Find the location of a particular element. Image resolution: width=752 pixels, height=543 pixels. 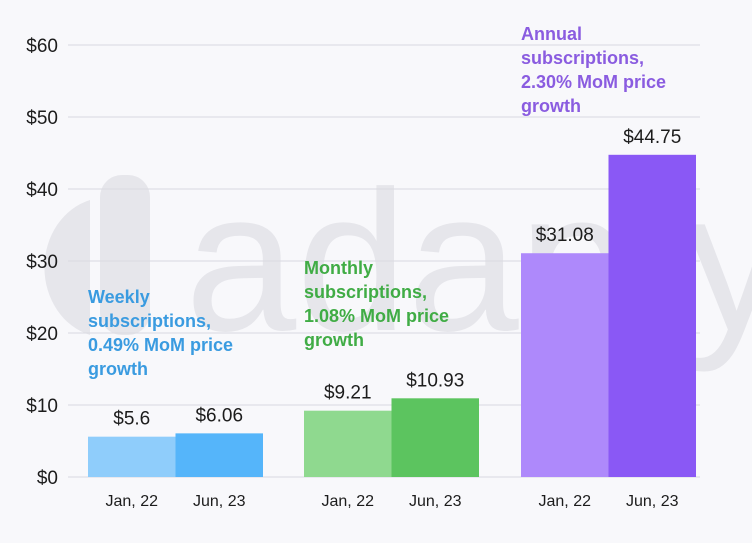

annotation-annual: subscriptions, is located at coordinates (582, 58).